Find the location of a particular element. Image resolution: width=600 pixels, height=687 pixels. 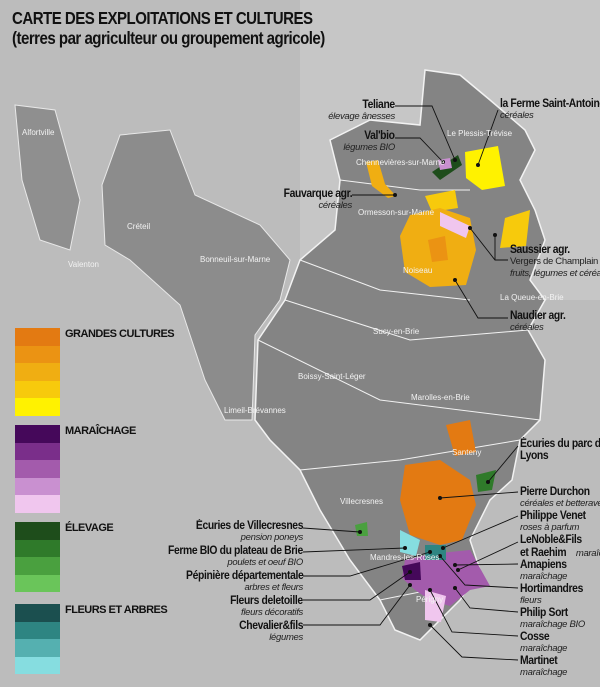

parcel-saussier is located at coordinates (455, 225).